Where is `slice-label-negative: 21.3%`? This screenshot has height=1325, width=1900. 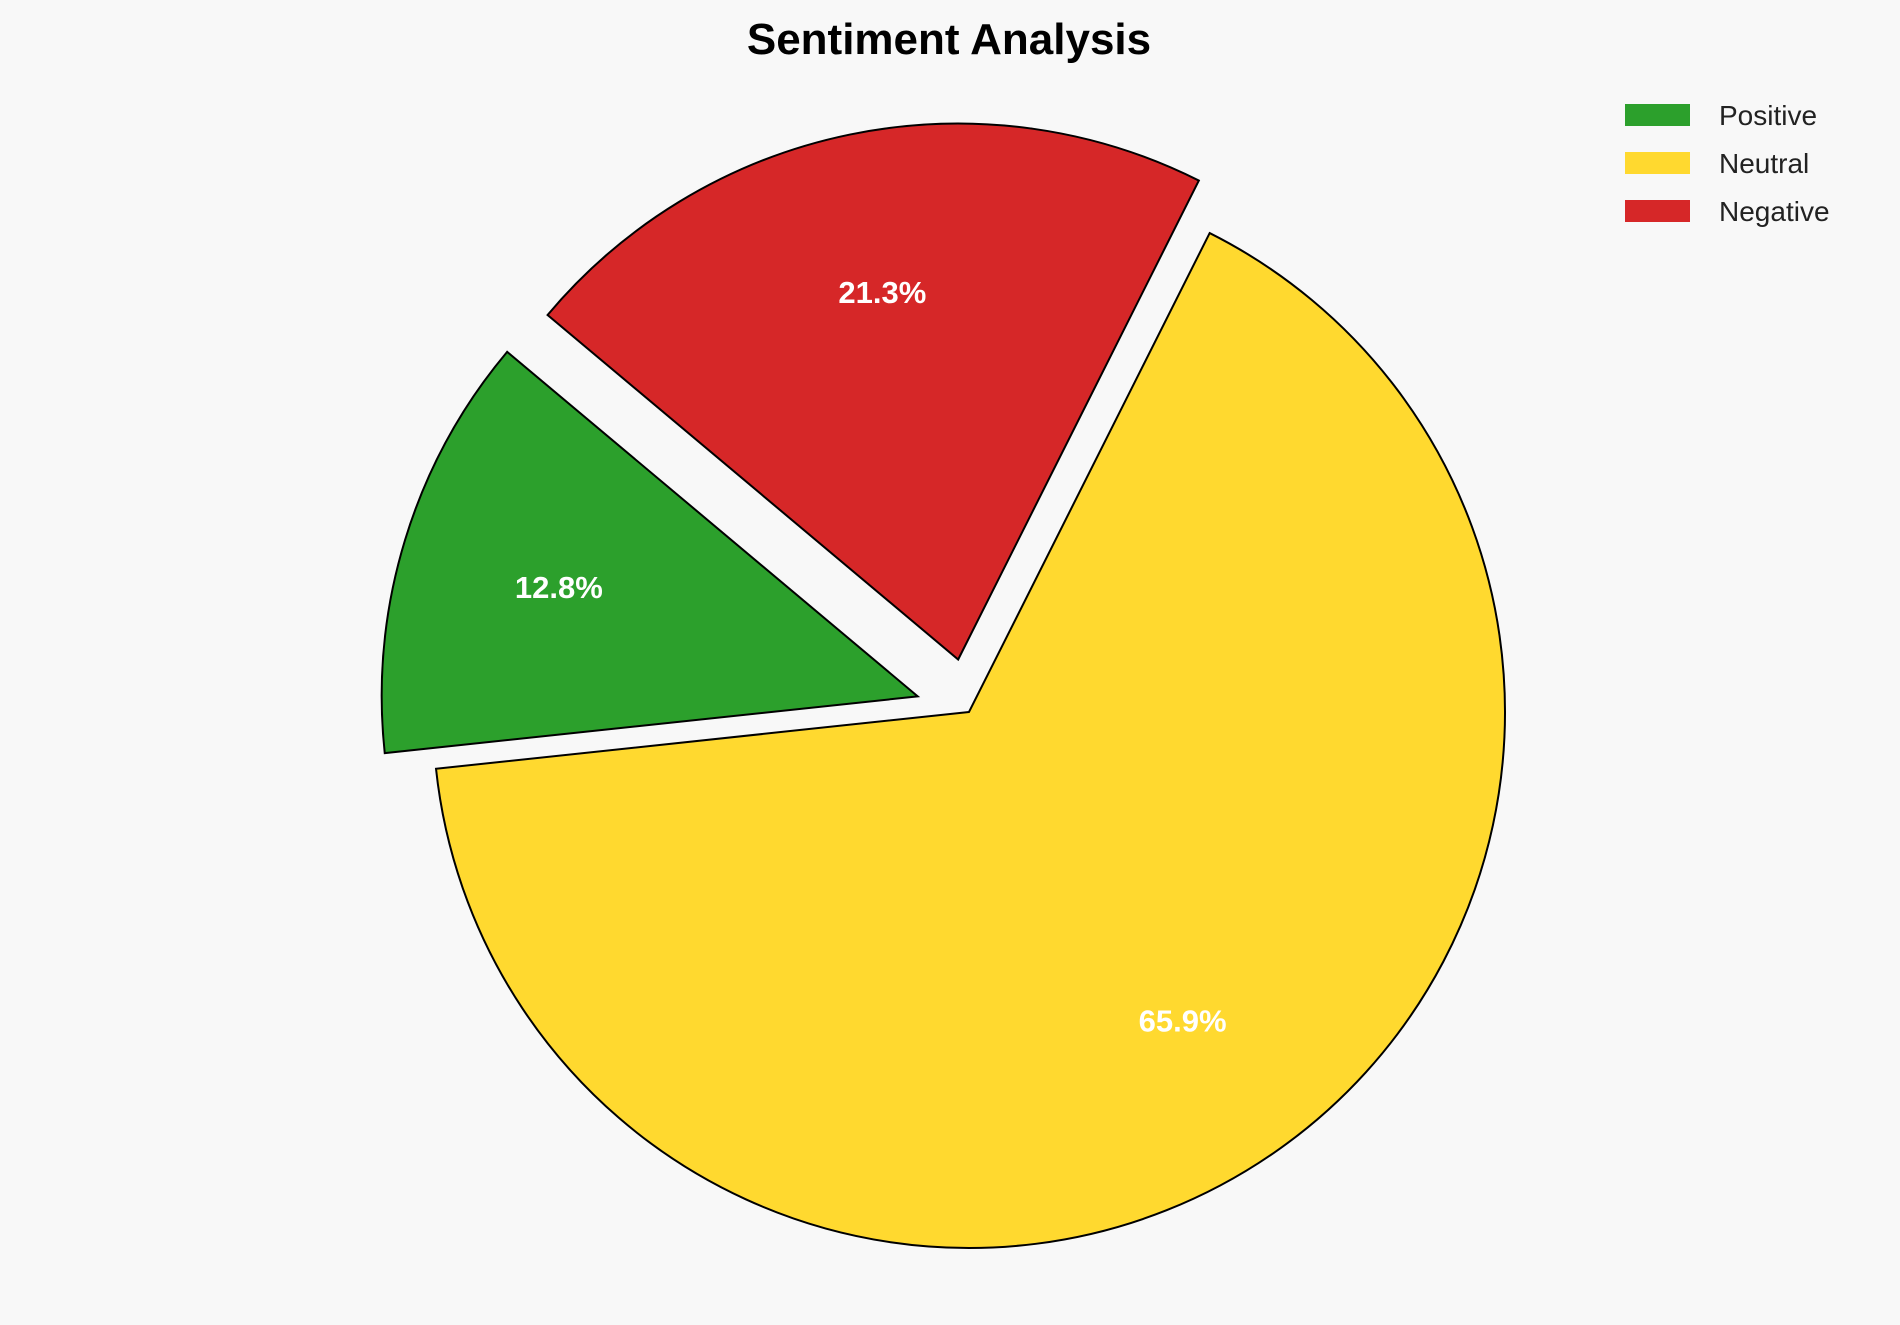 slice-label-negative: 21.3% is located at coordinates (882, 292).